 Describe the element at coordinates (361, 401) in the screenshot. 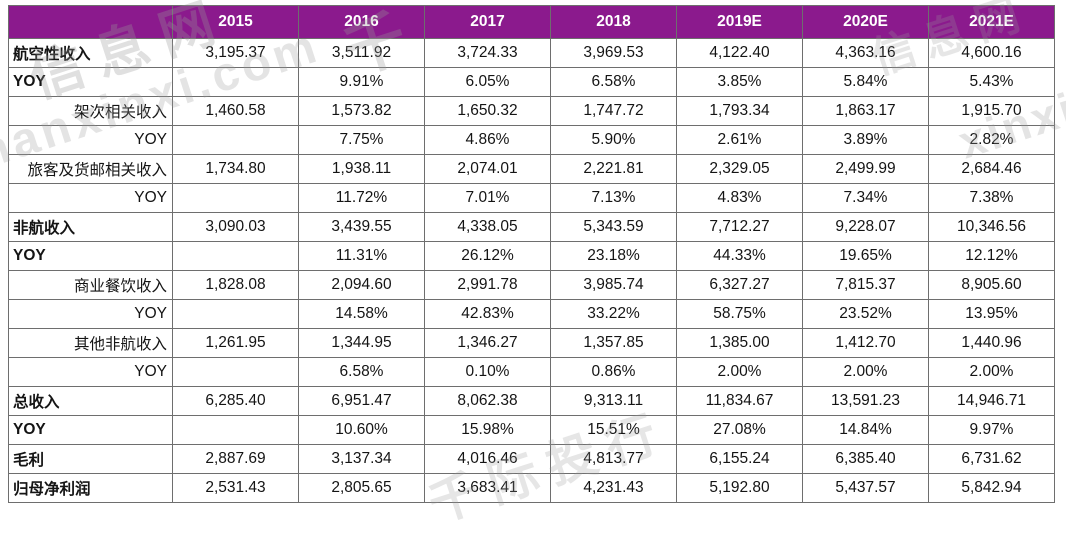

I see `table-cell: 6,951.47` at that location.